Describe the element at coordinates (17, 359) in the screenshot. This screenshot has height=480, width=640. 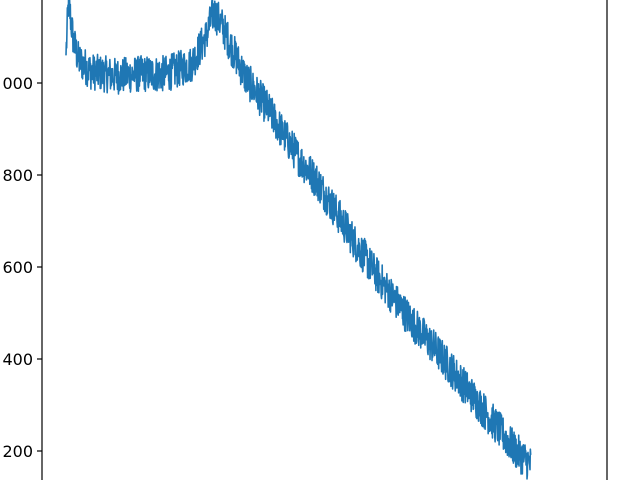
I see `y-tick-label: 400` at that location.